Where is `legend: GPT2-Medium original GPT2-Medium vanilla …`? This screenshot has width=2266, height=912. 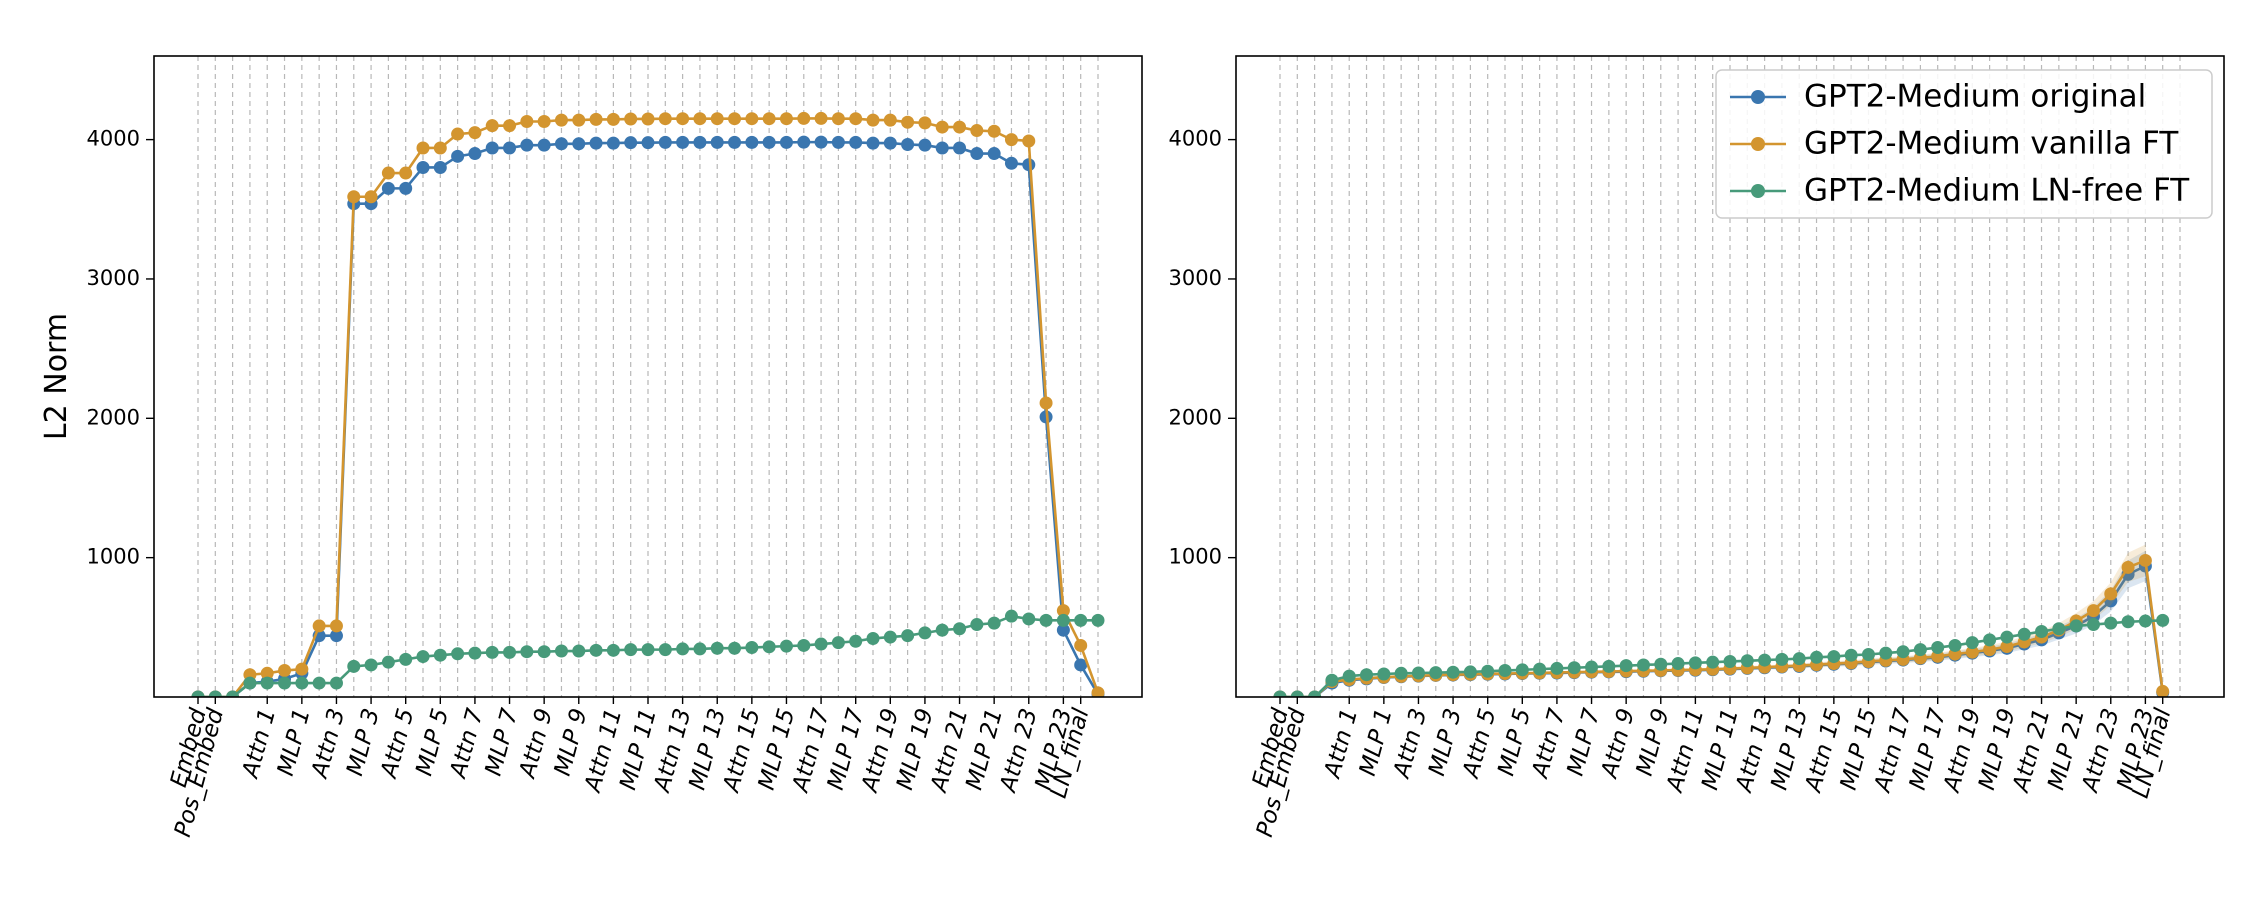
legend: GPT2-Medium original GPT2-Medium vanilla … is located at coordinates (1964, 144).